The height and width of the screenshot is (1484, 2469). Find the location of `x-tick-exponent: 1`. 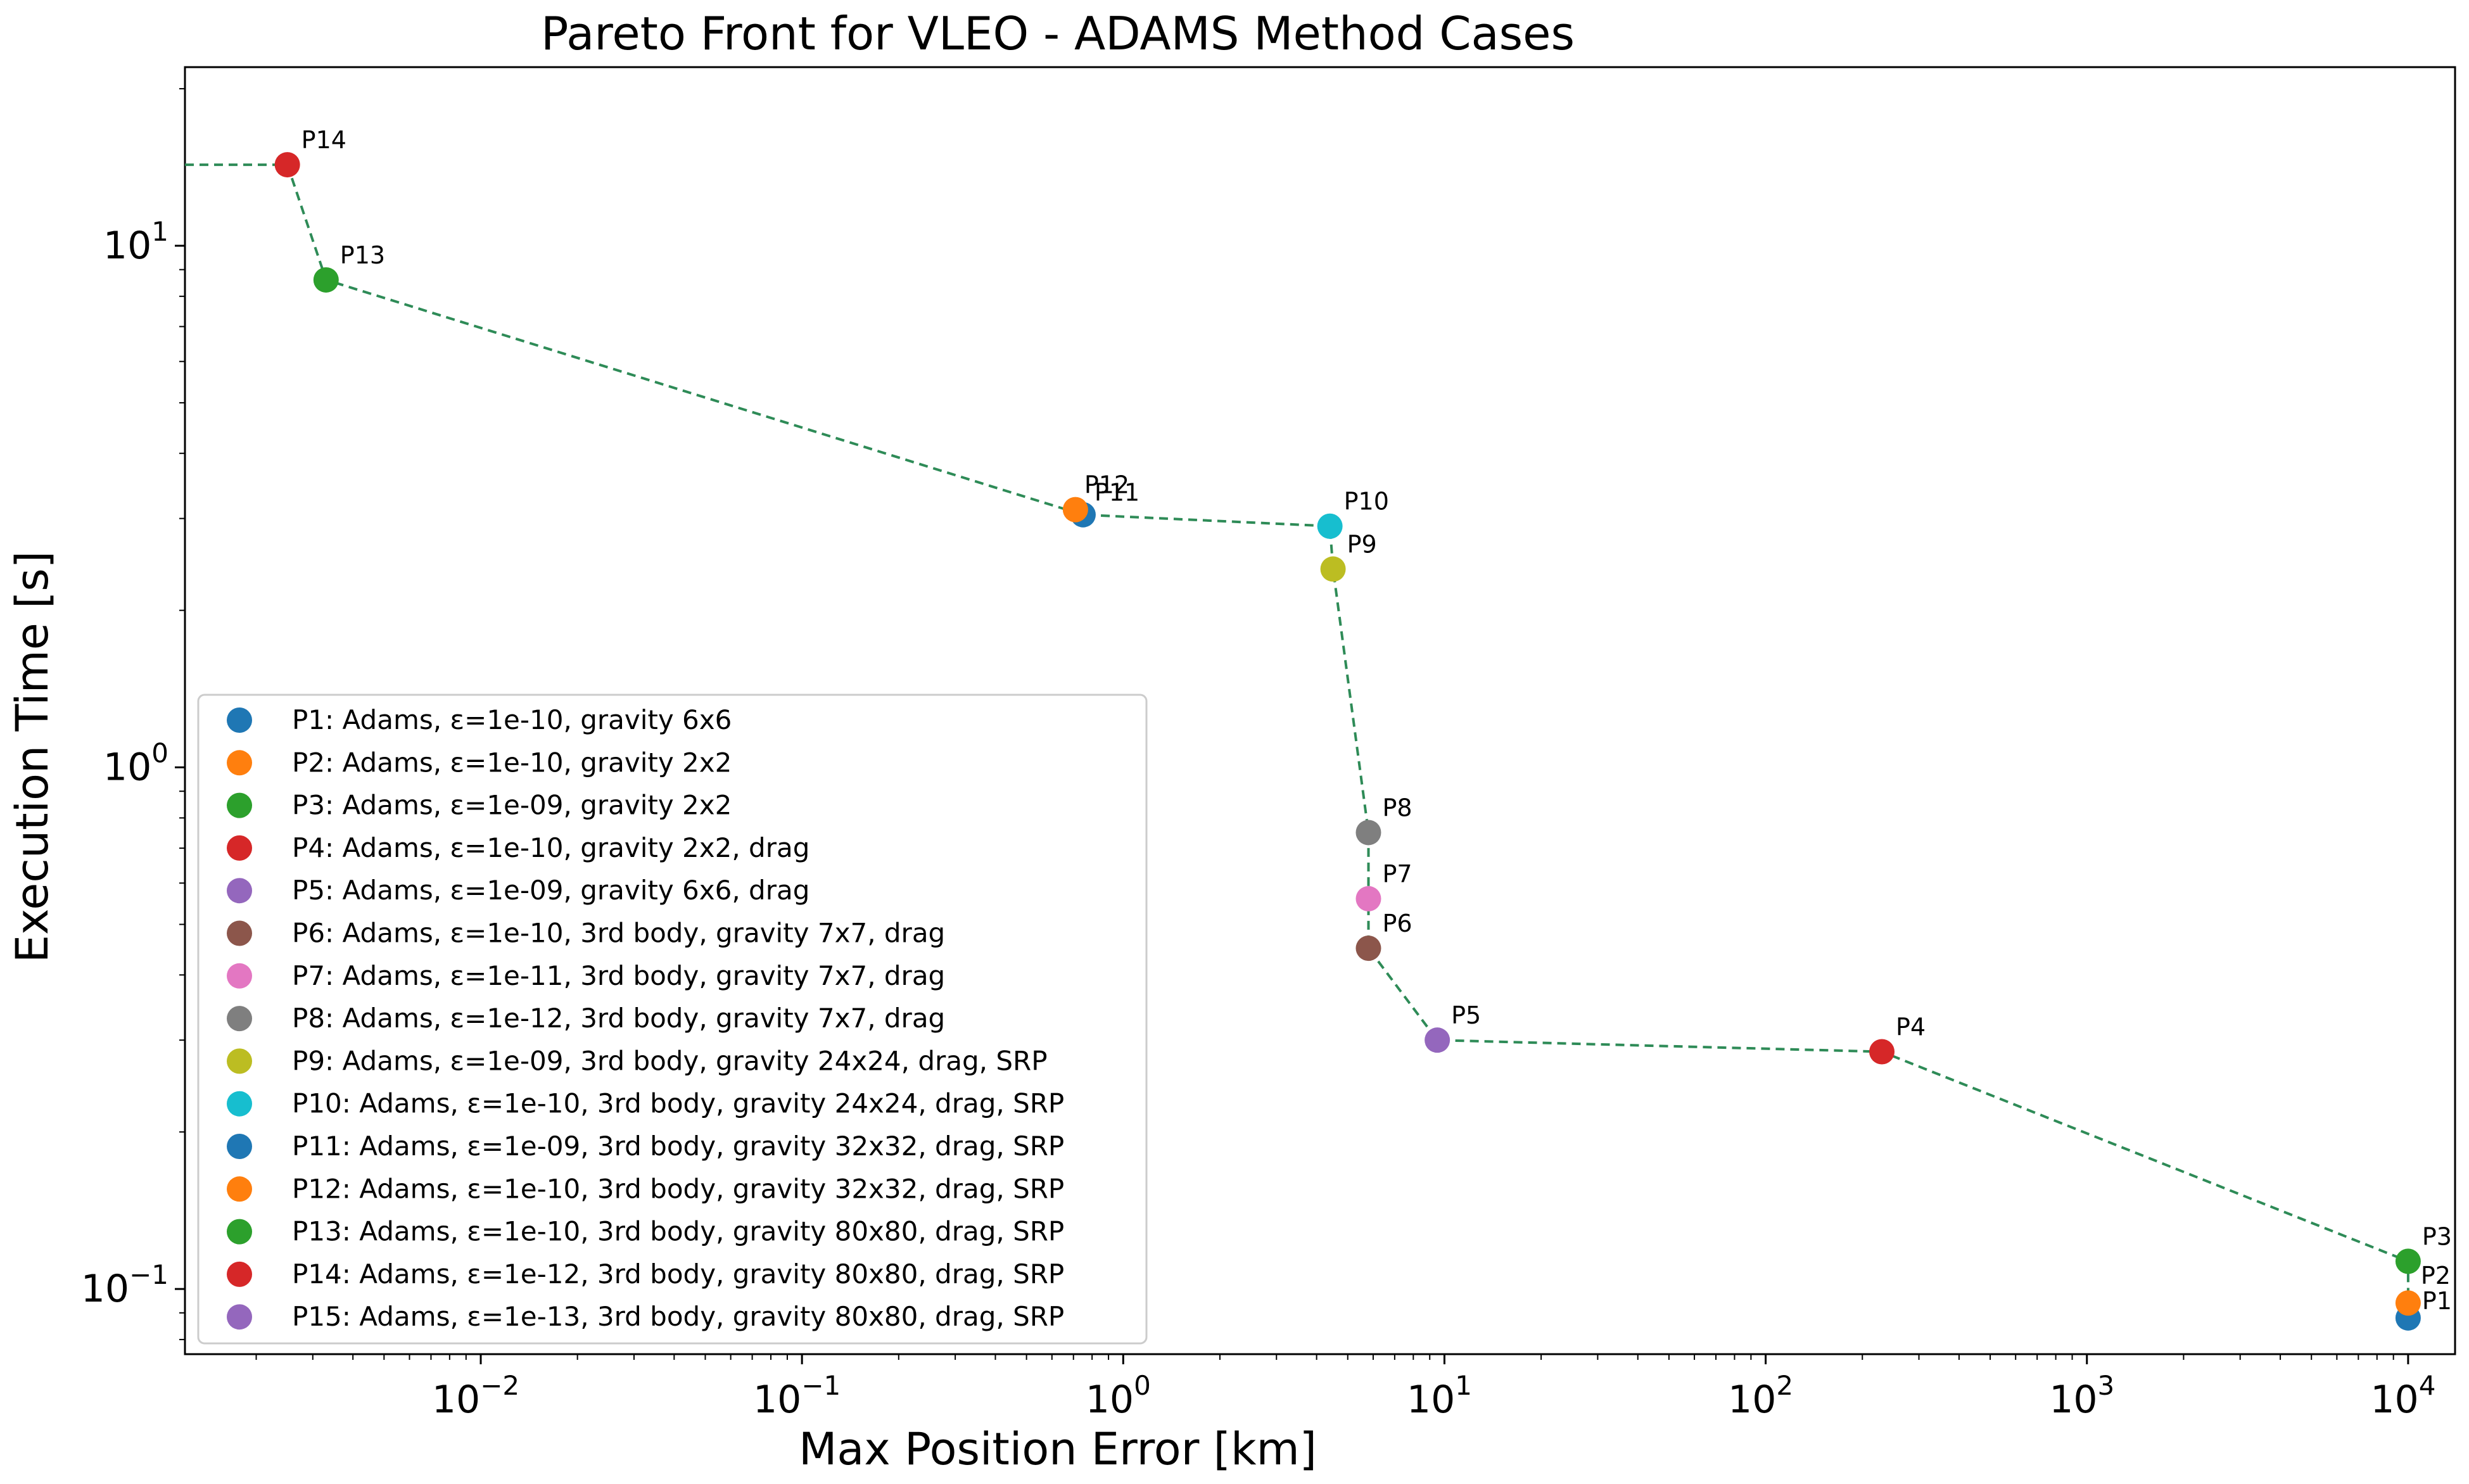

x-tick-exponent: 1 is located at coordinates (1463, 1385).